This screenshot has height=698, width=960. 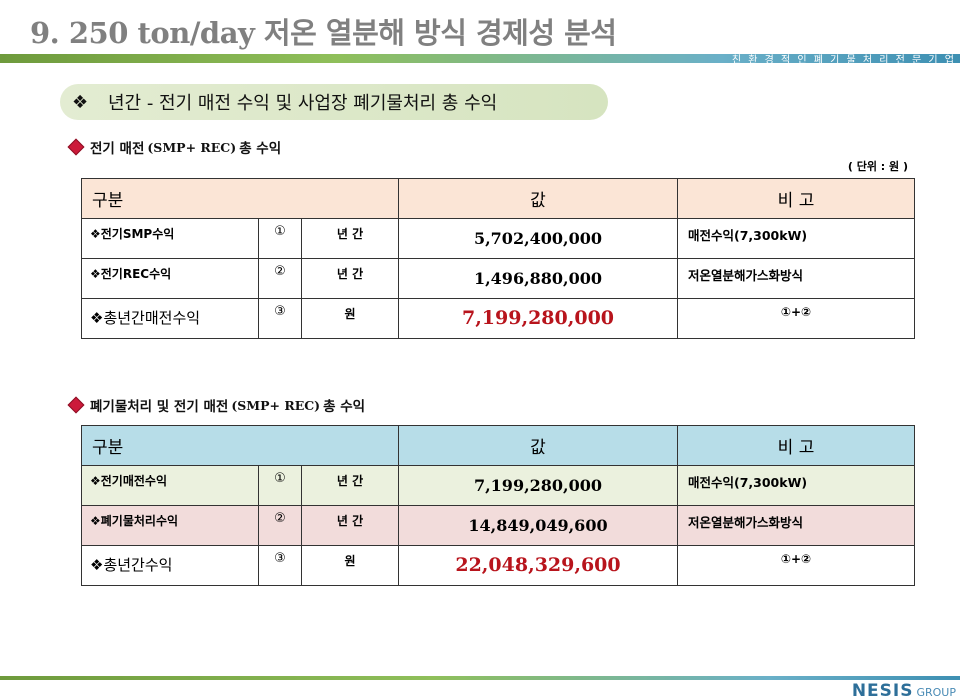 What do you see at coordinates (538, 565) in the screenshot?
I see `row-total-value: 22,048,329,600` at bounding box center [538, 565].